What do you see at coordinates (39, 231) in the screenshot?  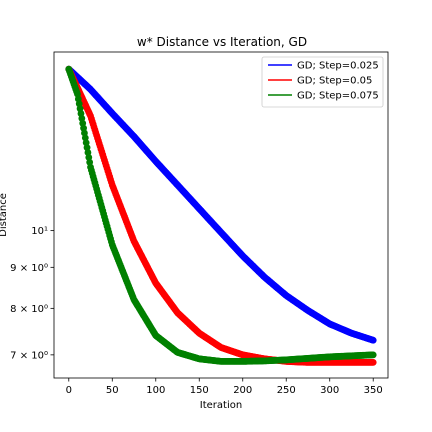 I see `y-tick-label: 10¹` at bounding box center [39, 231].